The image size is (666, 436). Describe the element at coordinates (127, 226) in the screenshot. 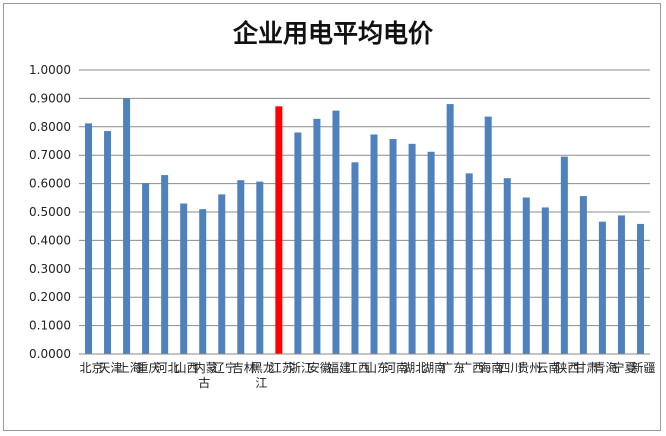

I see `bar-上海` at that location.